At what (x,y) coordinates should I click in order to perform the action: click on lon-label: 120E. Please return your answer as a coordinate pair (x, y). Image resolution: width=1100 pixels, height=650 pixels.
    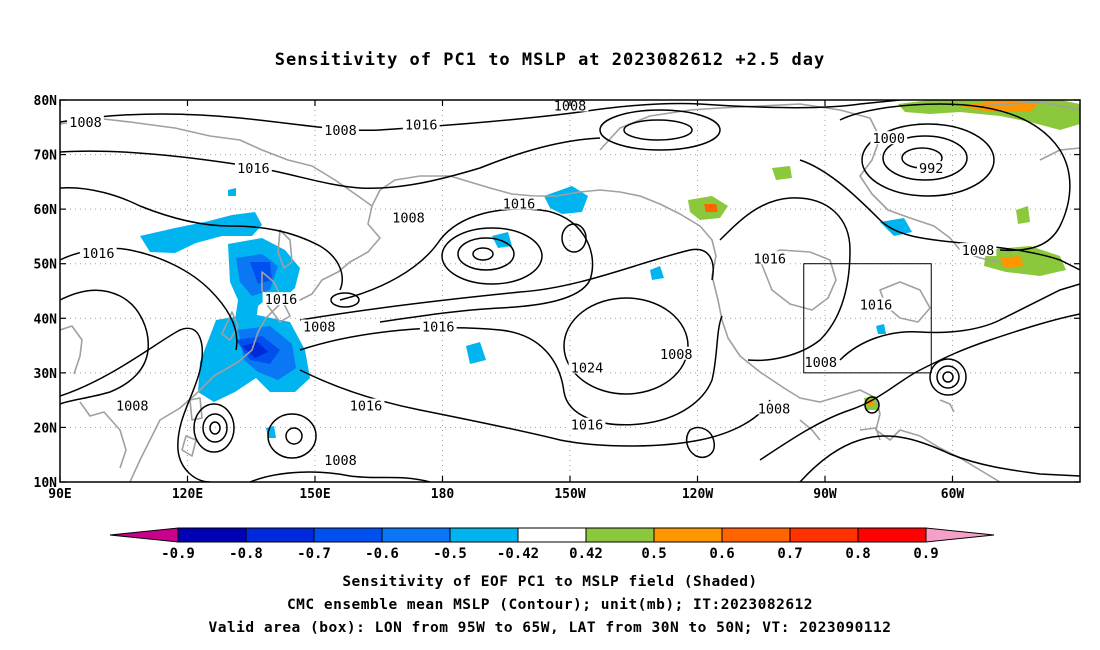
    Looking at the image, I should click on (187, 494).